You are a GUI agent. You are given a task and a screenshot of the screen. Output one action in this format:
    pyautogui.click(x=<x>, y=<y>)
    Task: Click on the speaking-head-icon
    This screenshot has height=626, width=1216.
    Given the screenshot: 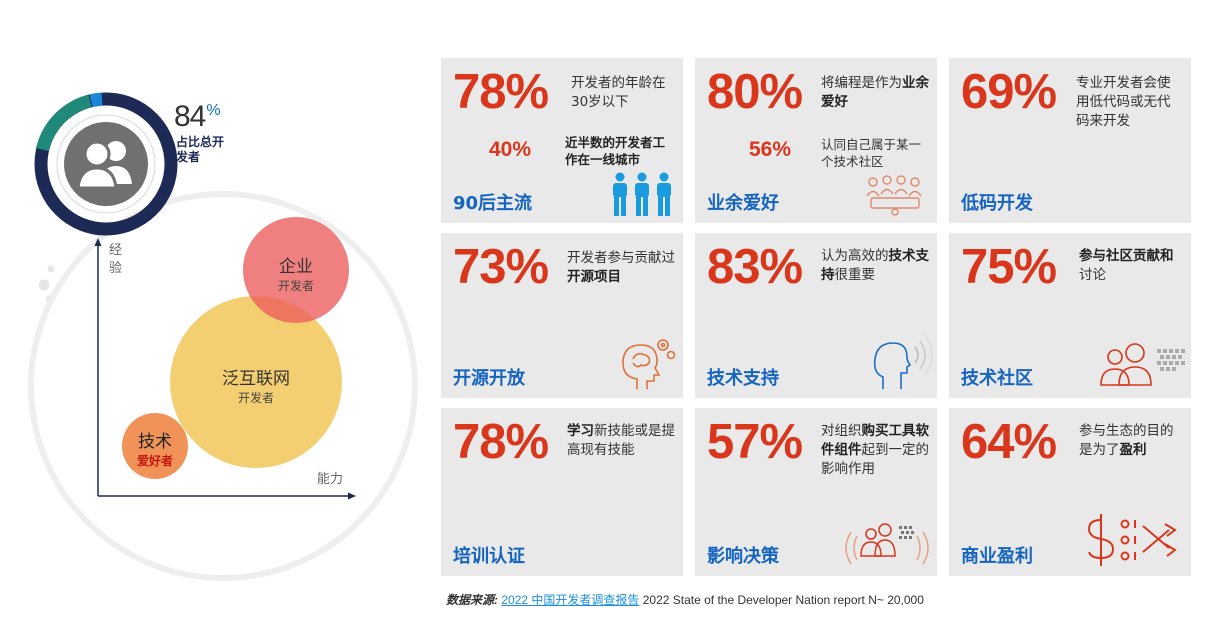 What is the action you would take?
    pyautogui.click(x=903, y=361)
    